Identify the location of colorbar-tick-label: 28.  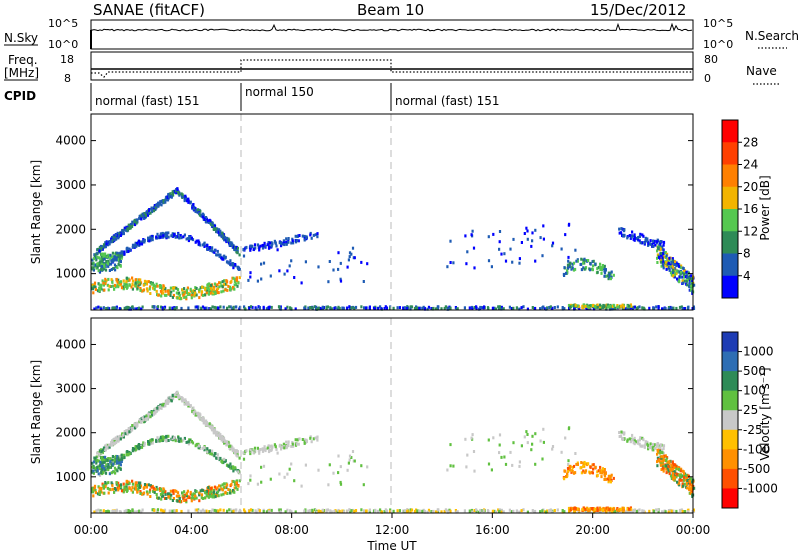
(750, 142).